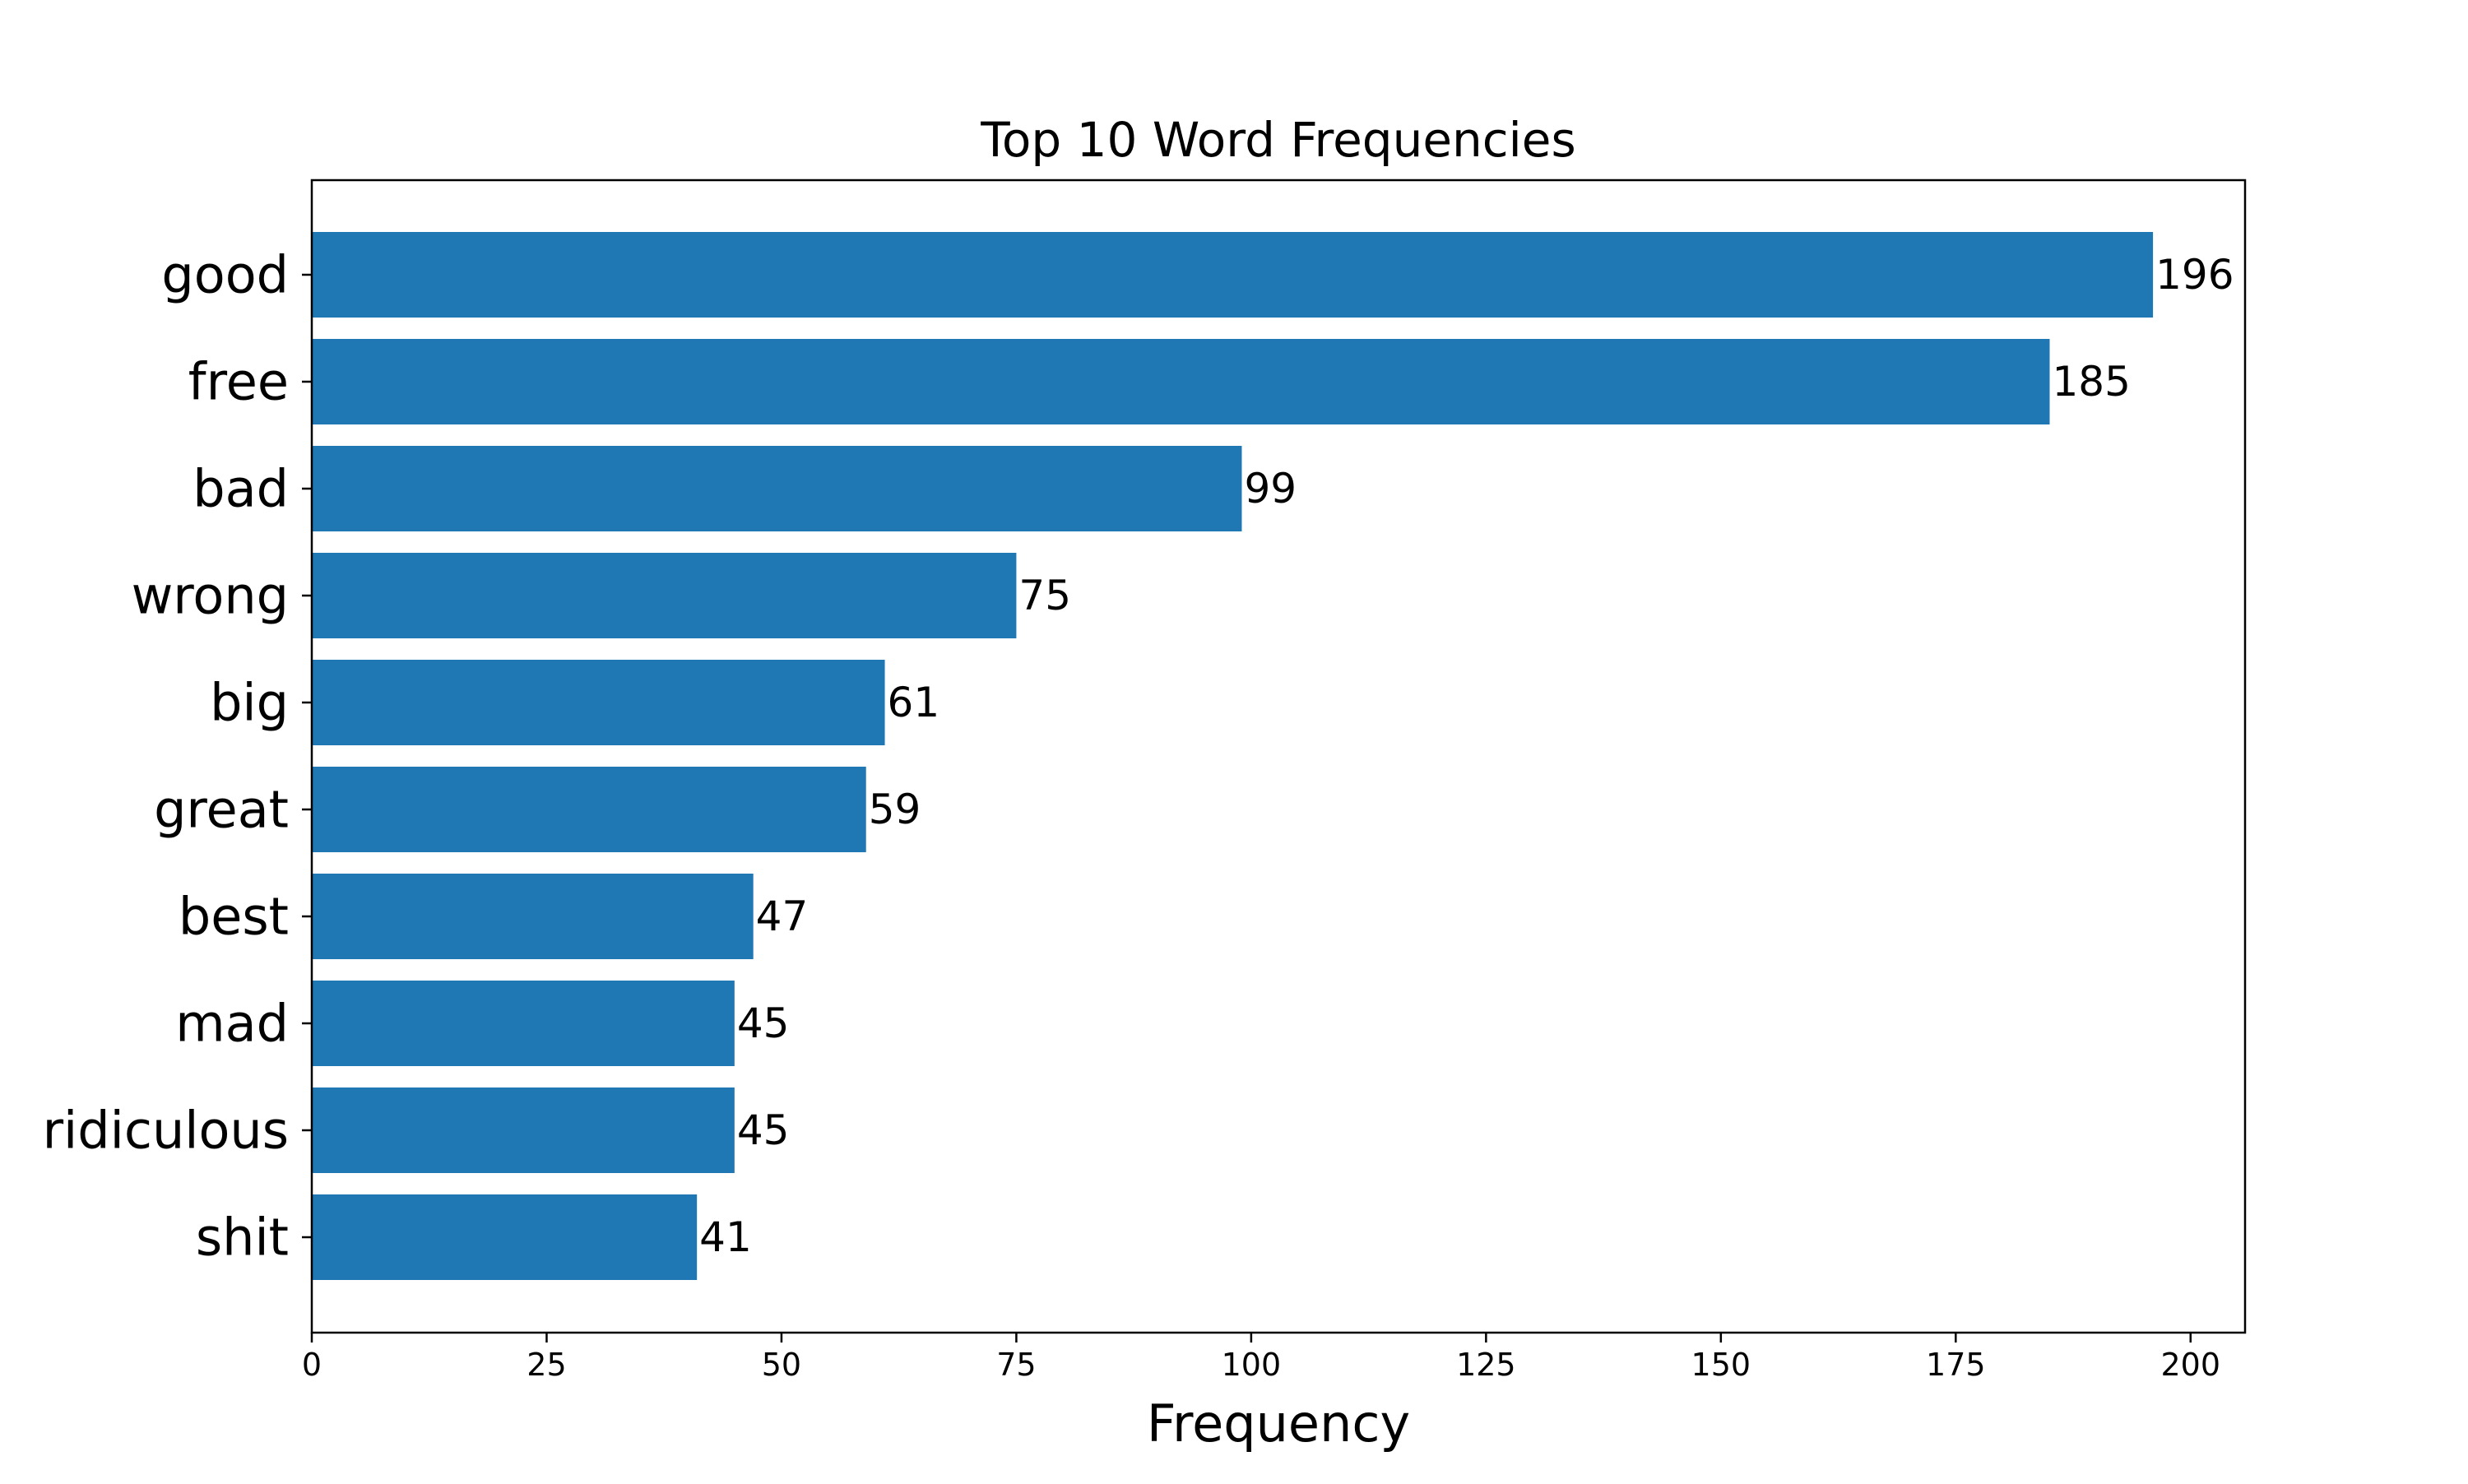  Describe the element at coordinates (242, 1238) in the screenshot. I see `category-label-shit: shit` at that location.